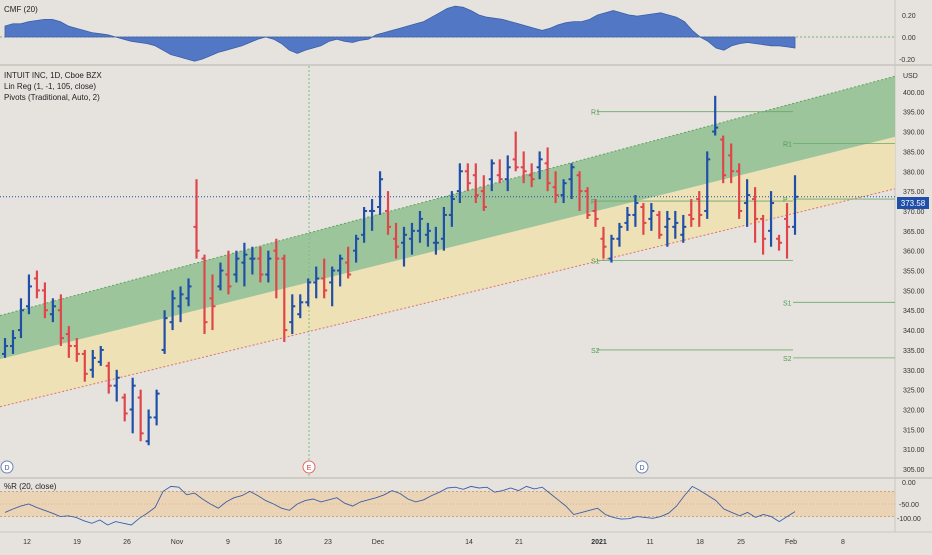 The height and width of the screenshot is (555, 932). Describe the element at coordinates (914, 252) in the screenshot. I see `price-tick-label: 360.00` at that location.